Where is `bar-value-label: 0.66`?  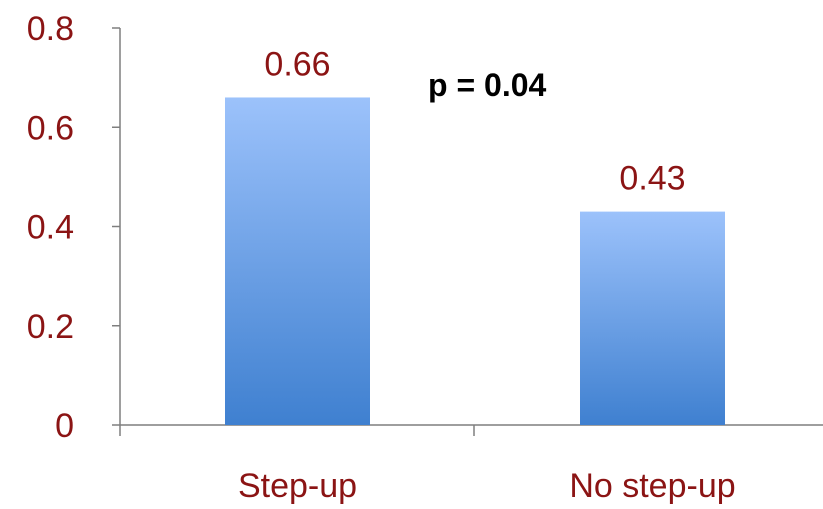
bar-value-label: 0.66 is located at coordinates (297, 64).